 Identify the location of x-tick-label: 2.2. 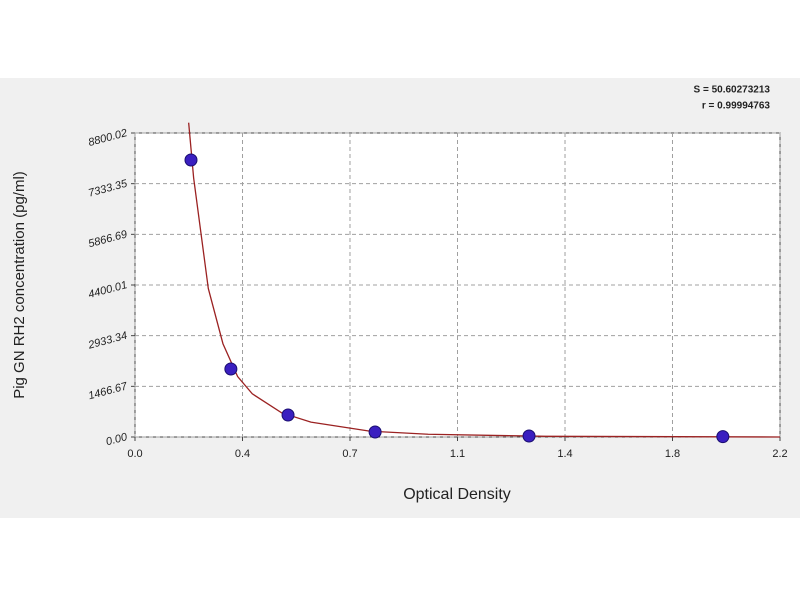
(779, 454).